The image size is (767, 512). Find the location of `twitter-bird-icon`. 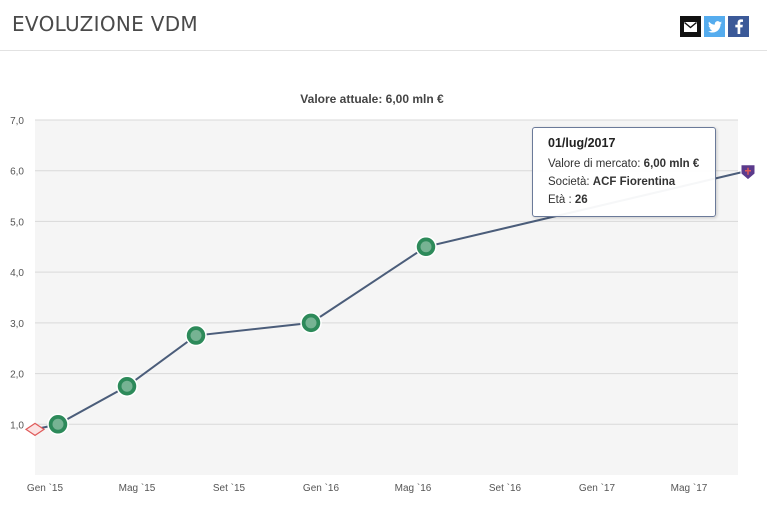

twitter-bird-icon is located at coordinates (714, 26).